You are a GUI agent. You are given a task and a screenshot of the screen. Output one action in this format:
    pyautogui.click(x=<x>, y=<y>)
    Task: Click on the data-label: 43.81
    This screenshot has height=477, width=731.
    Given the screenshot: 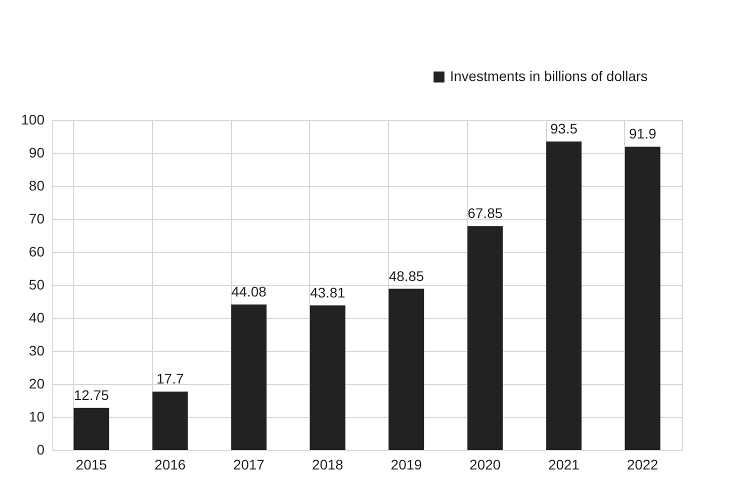 What is the action you would take?
    pyautogui.click(x=328, y=292)
    